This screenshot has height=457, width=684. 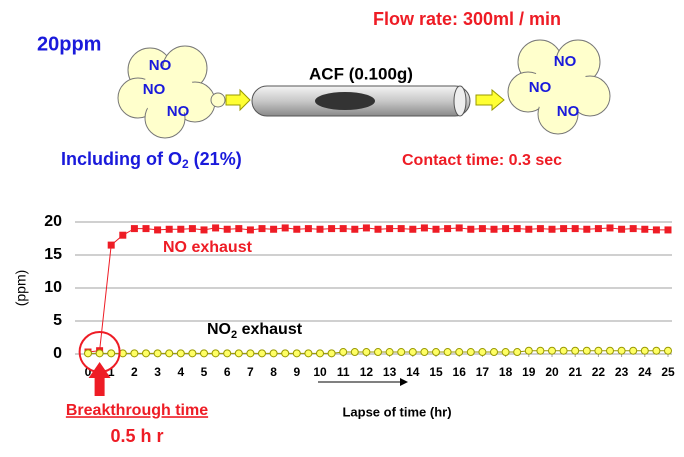 What do you see at coordinates (645, 372) in the screenshot?
I see `x-tick-label: 24` at bounding box center [645, 372].